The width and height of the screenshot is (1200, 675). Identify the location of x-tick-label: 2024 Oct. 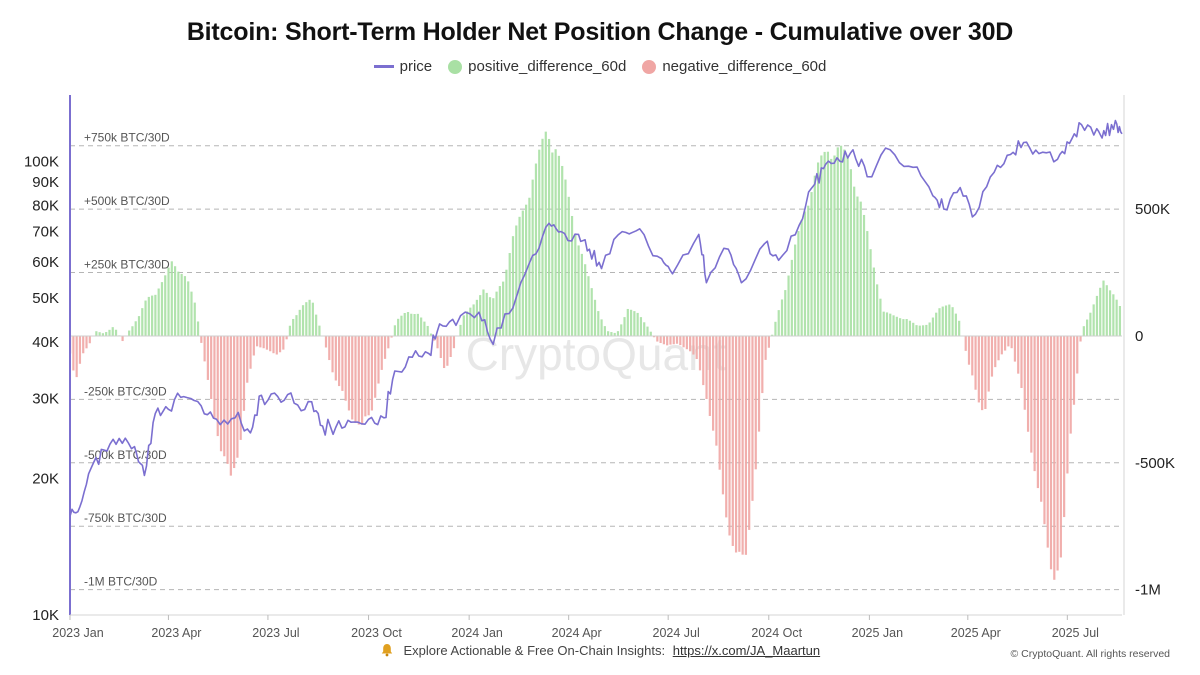
(776, 633).